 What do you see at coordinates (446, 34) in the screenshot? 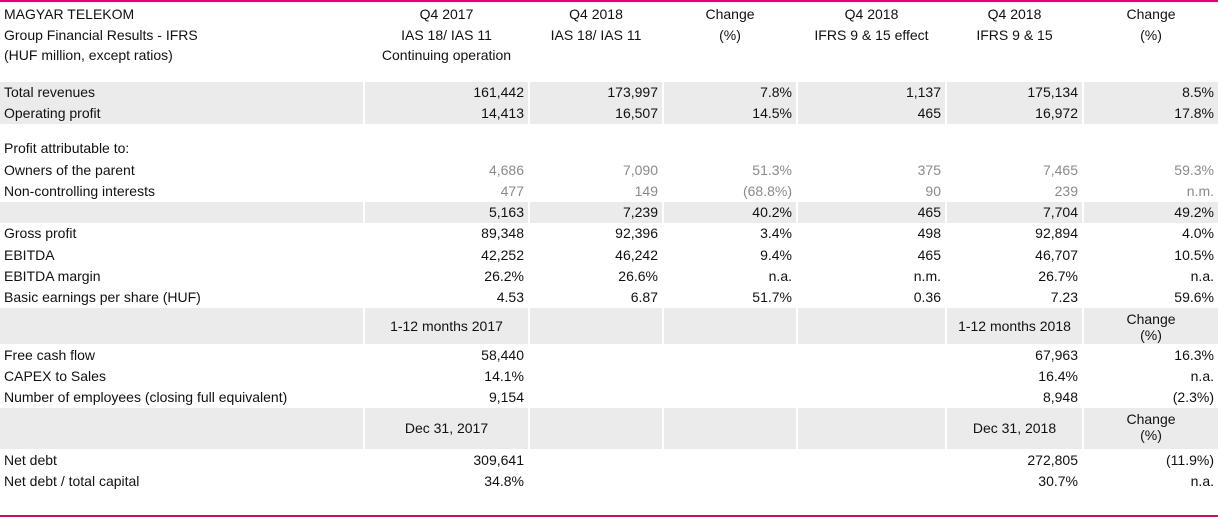
I see `col-subheader-1: IAS 18/ IAS 11` at bounding box center [446, 34].